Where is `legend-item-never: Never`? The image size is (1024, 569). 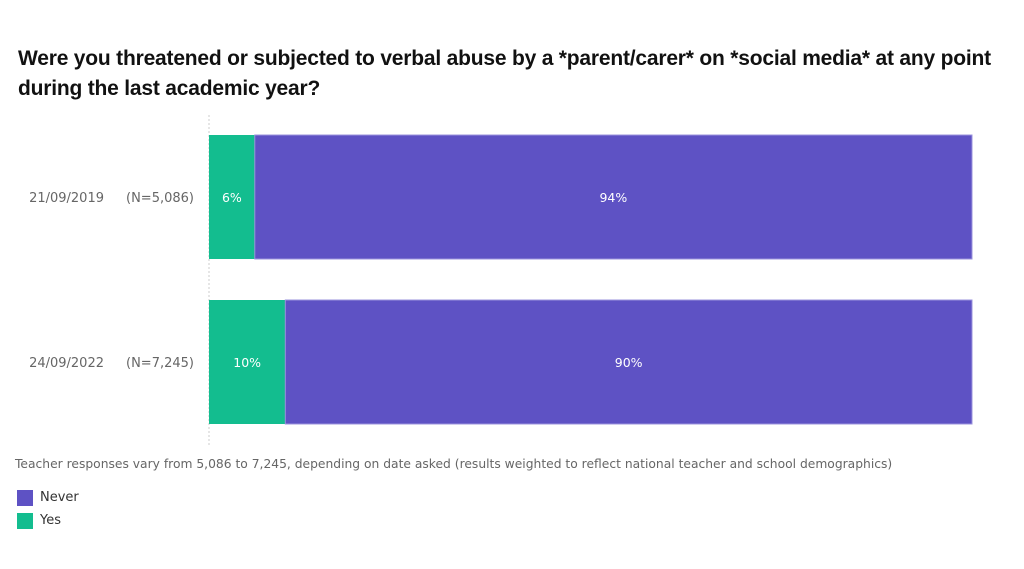 legend-item-never: Never is located at coordinates (48, 497).